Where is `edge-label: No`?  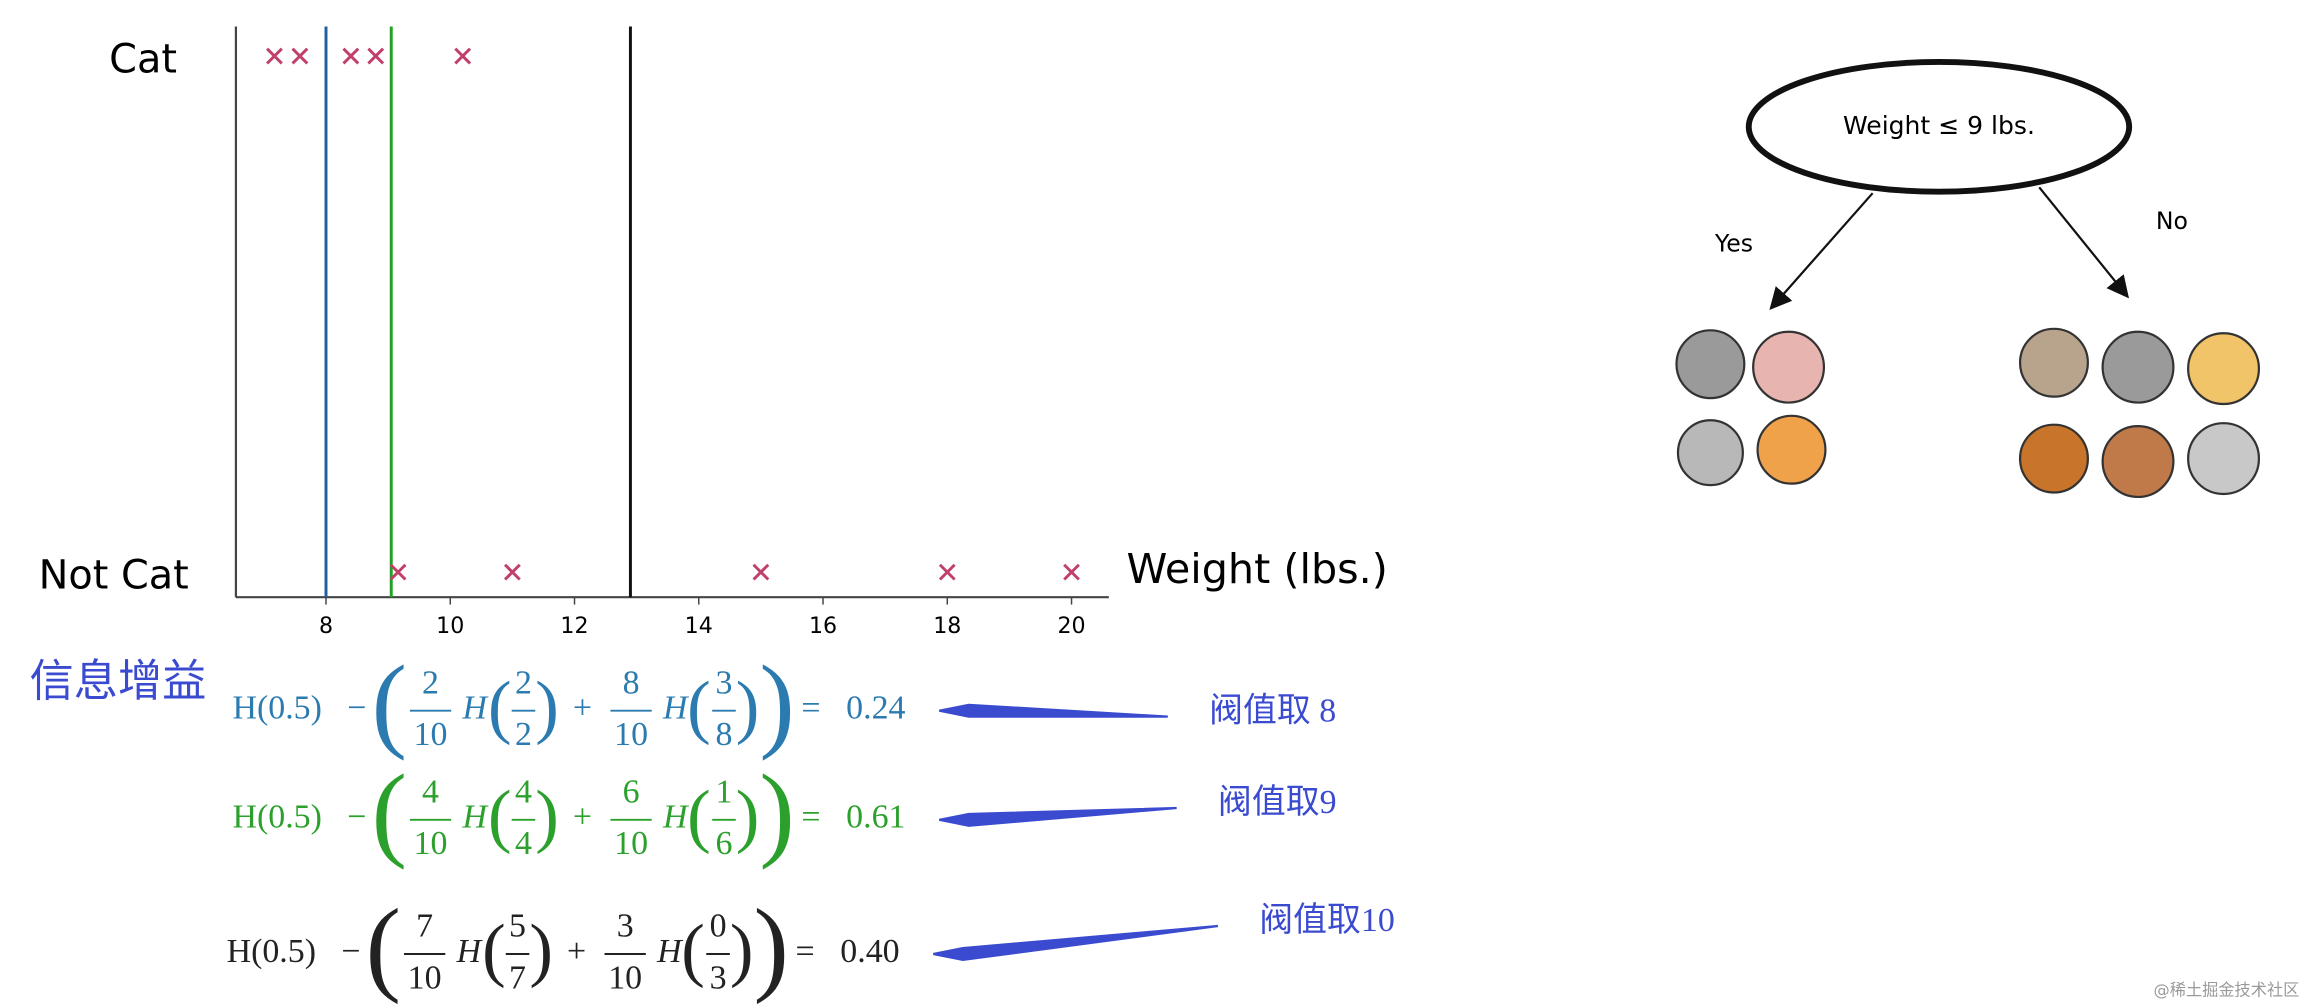
edge-label: No is located at coordinates (2172, 221).